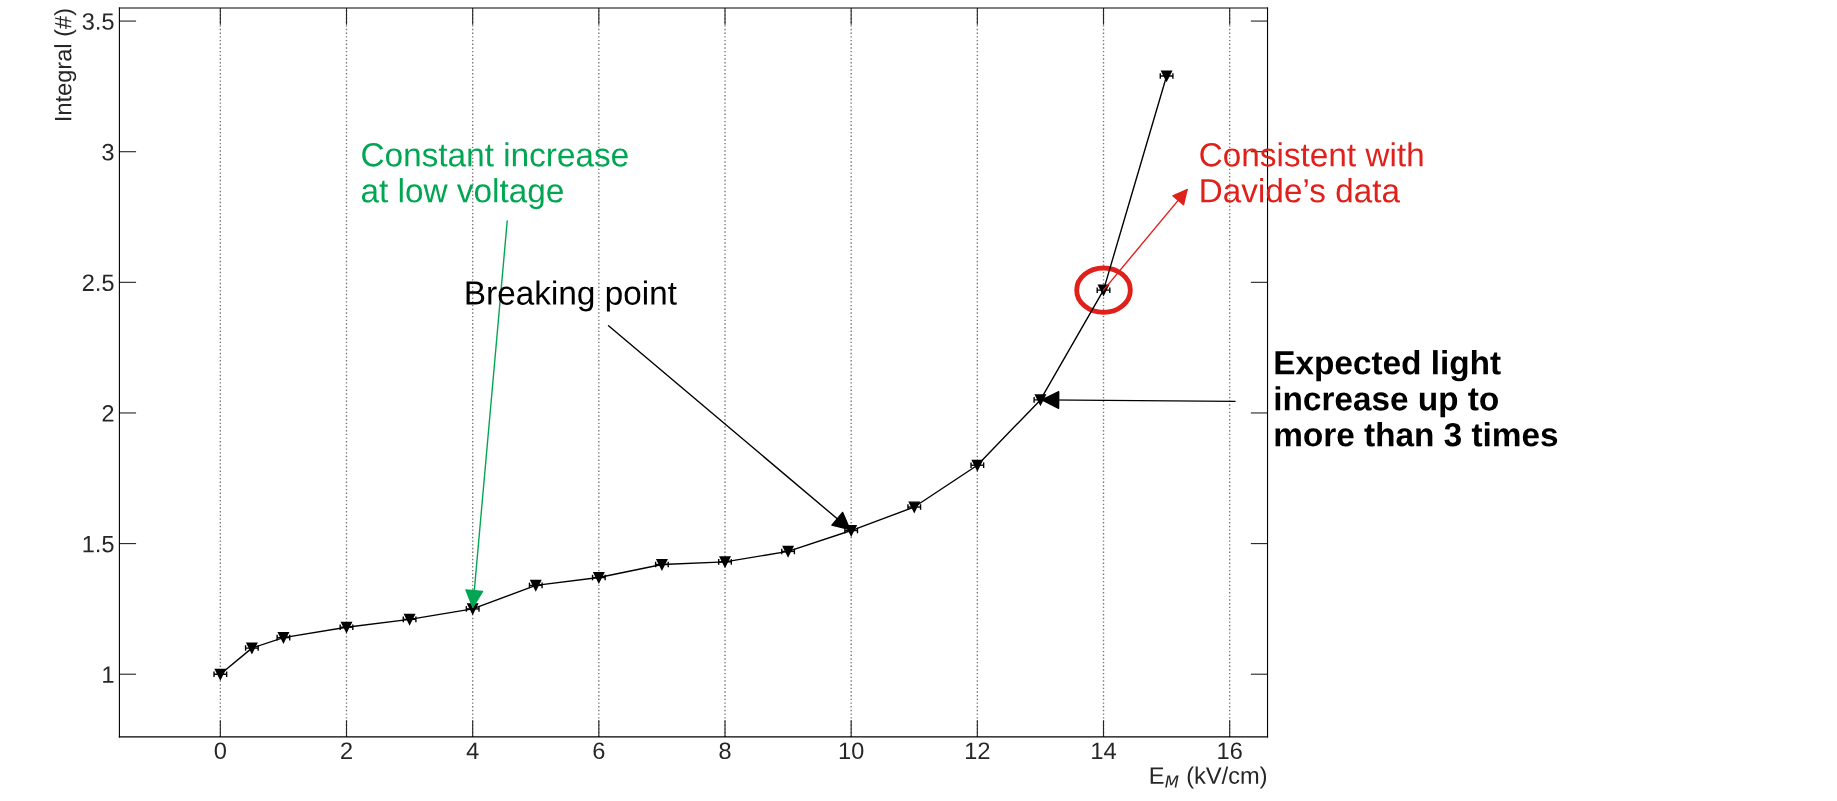  Describe the element at coordinates (725, 751) in the screenshot. I see `x-tick-label: 8` at that location.